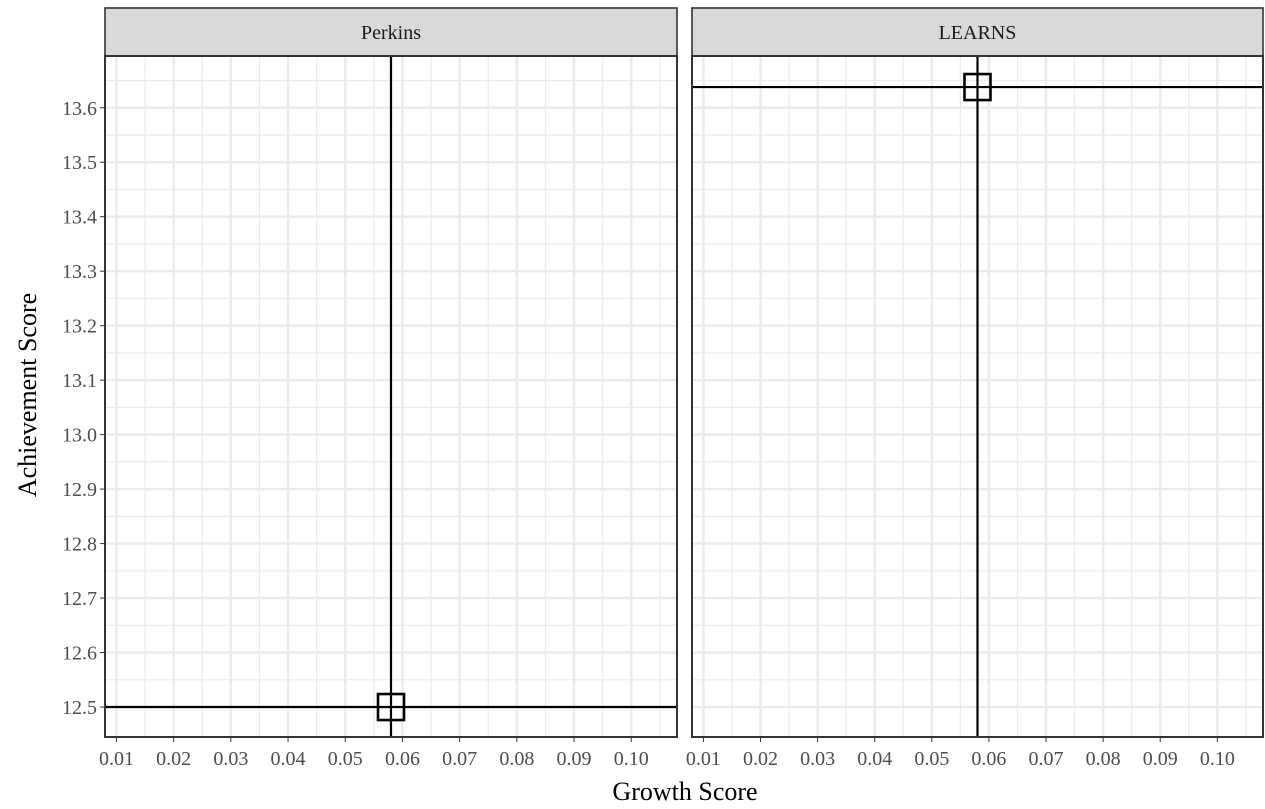 This screenshot has height=809, width=1265. Describe the element at coordinates (79, 327) in the screenshot. I see `y-tick-label: 13.2` at that location.